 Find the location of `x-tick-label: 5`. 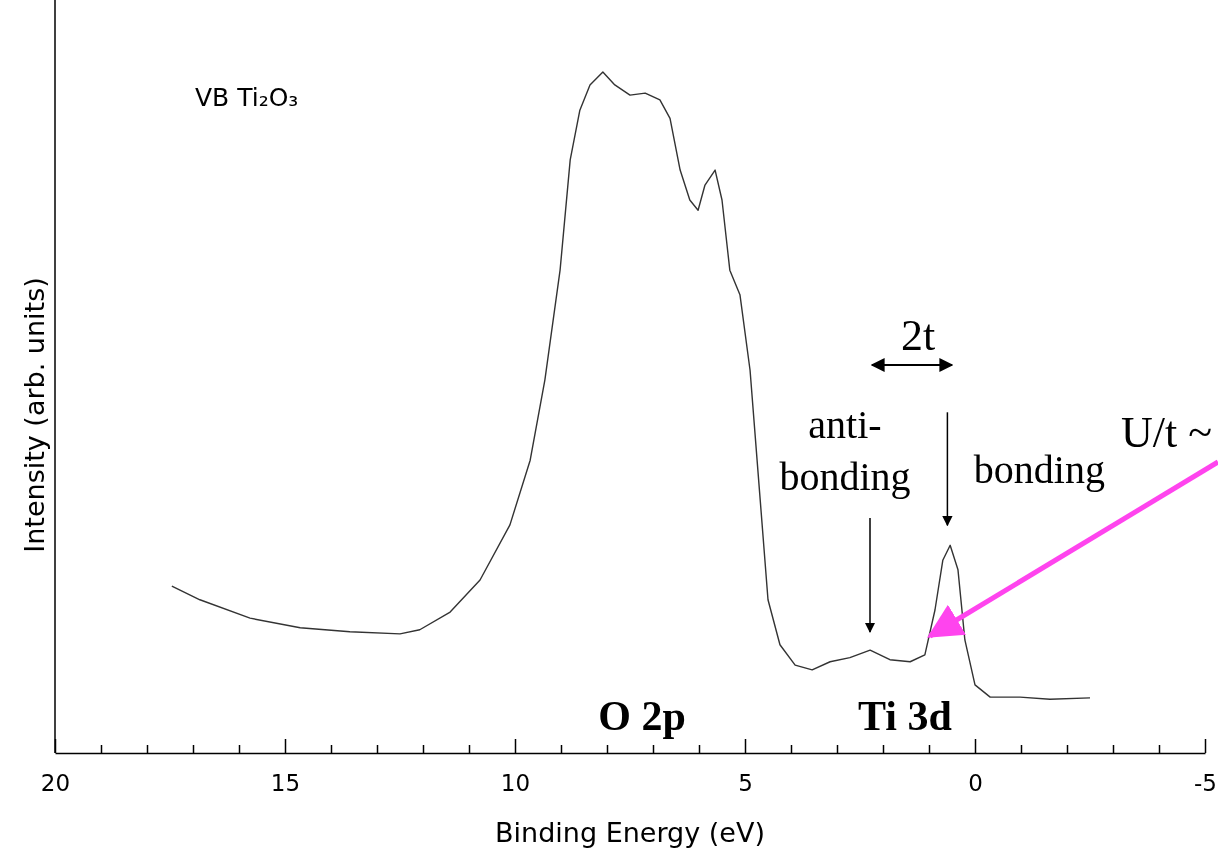

x-tick-label: 5 is located at coordinates (745, 783).